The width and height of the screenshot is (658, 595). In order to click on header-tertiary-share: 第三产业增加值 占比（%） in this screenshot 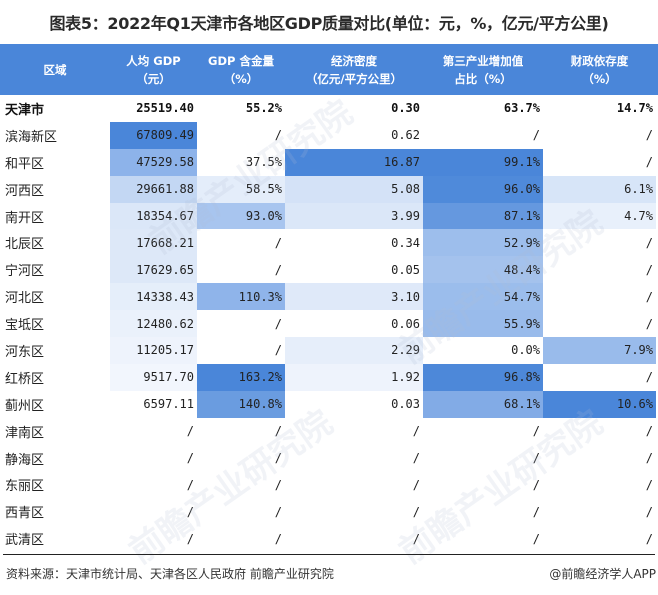, I will do `click(483, 69)`.